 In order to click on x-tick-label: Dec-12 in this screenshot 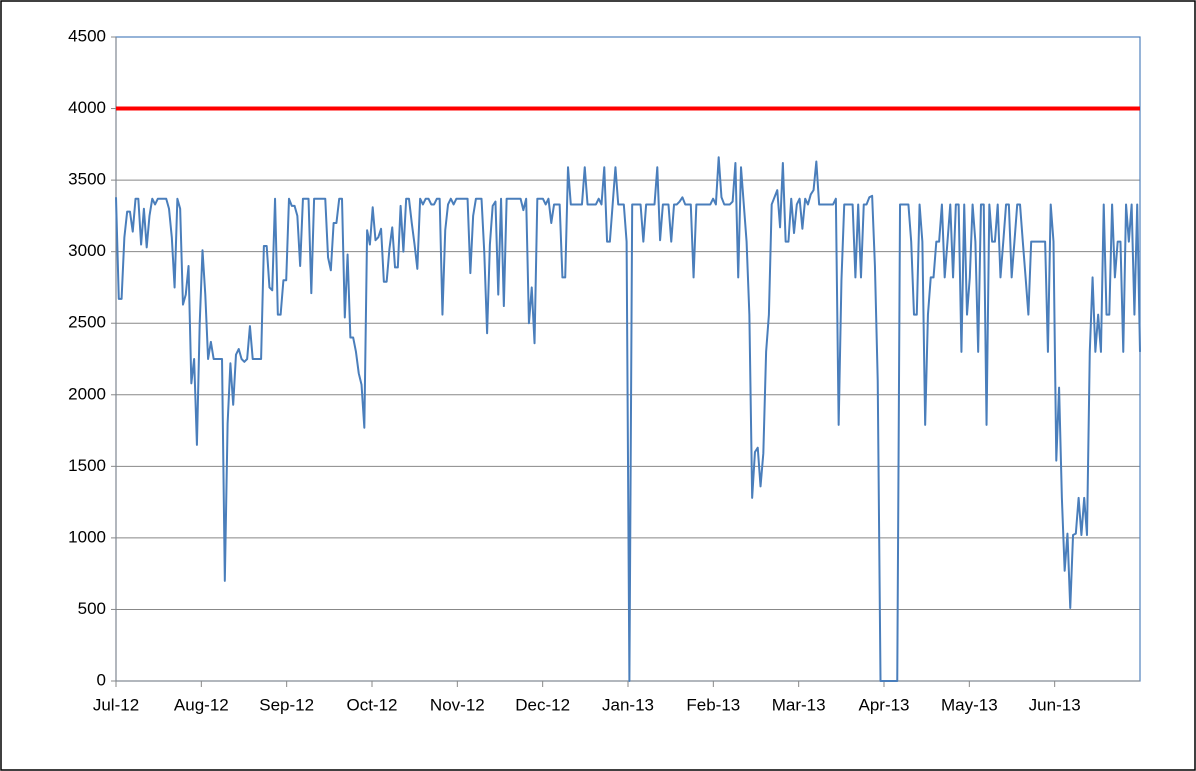, I will do `click(542, 704)`.